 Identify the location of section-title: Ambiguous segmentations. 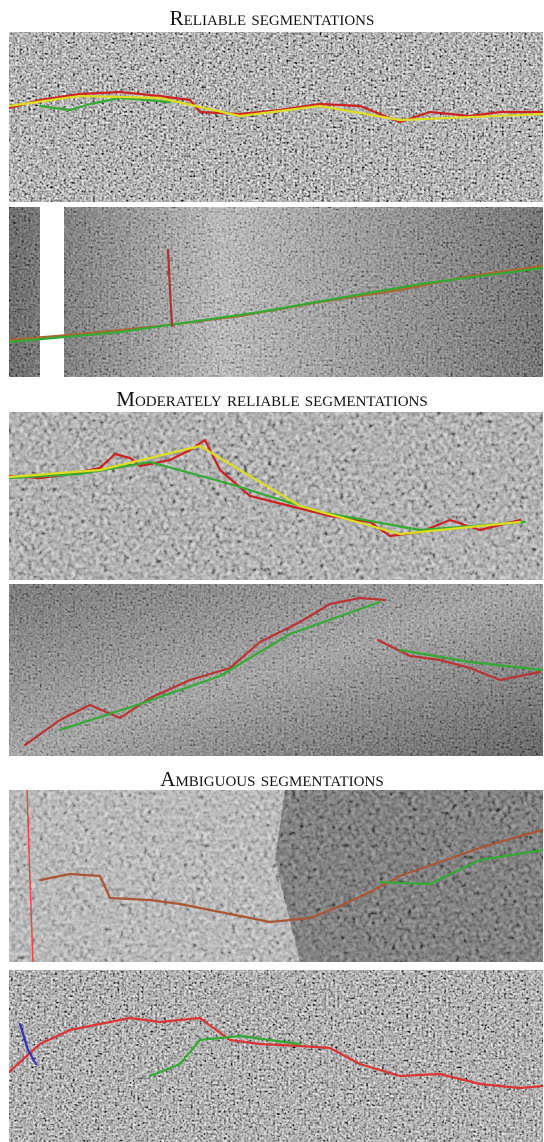
(271, 779).